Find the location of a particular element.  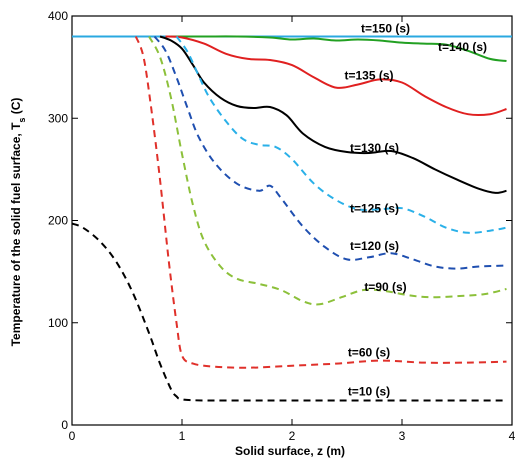

y-axis-title-subscript: s is located at coordinates (22, 120).